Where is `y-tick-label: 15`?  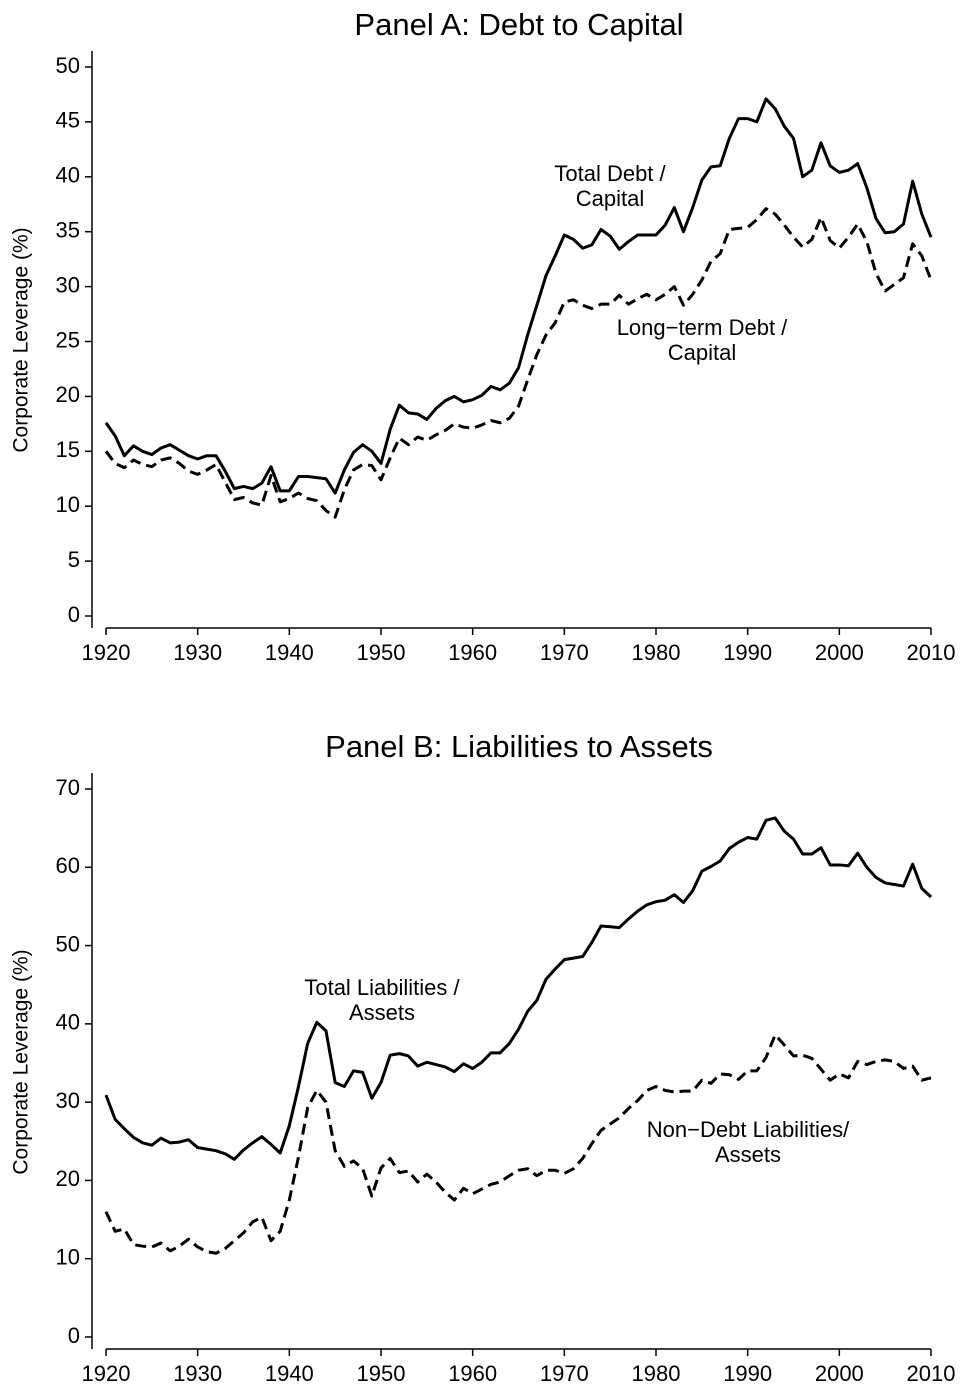 y-tick-label: 15 is located at coordinates (68, 449).